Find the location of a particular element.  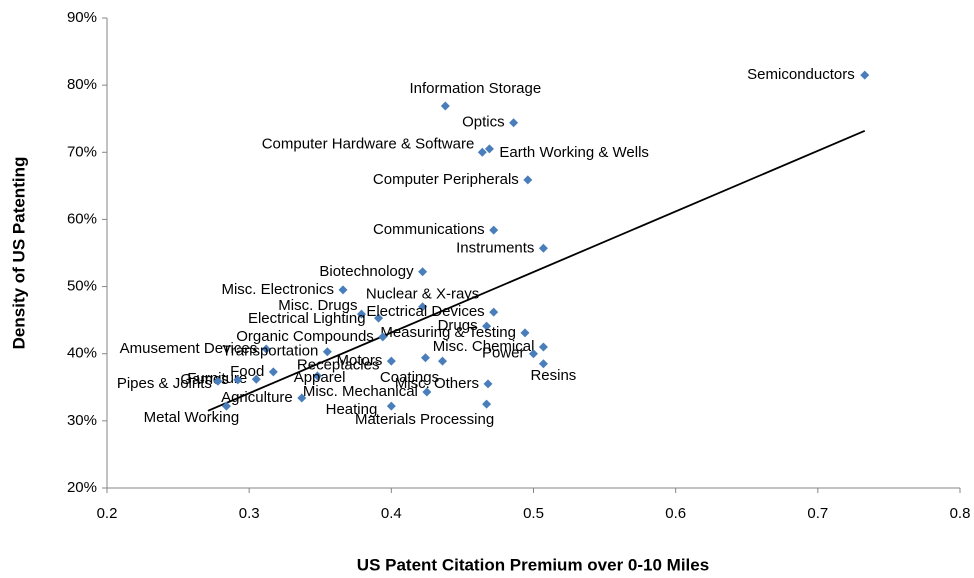

point-label: Electrical Devices is located at coordinates (425, 311).